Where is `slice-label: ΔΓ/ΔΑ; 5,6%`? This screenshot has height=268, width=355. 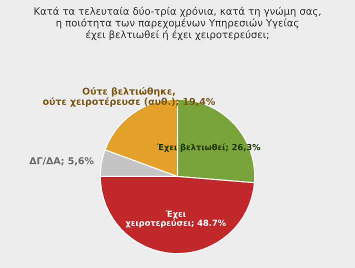
slice-label: ΔΓ/ΔΑ; 5,6% is located at coordinates (61, 161).